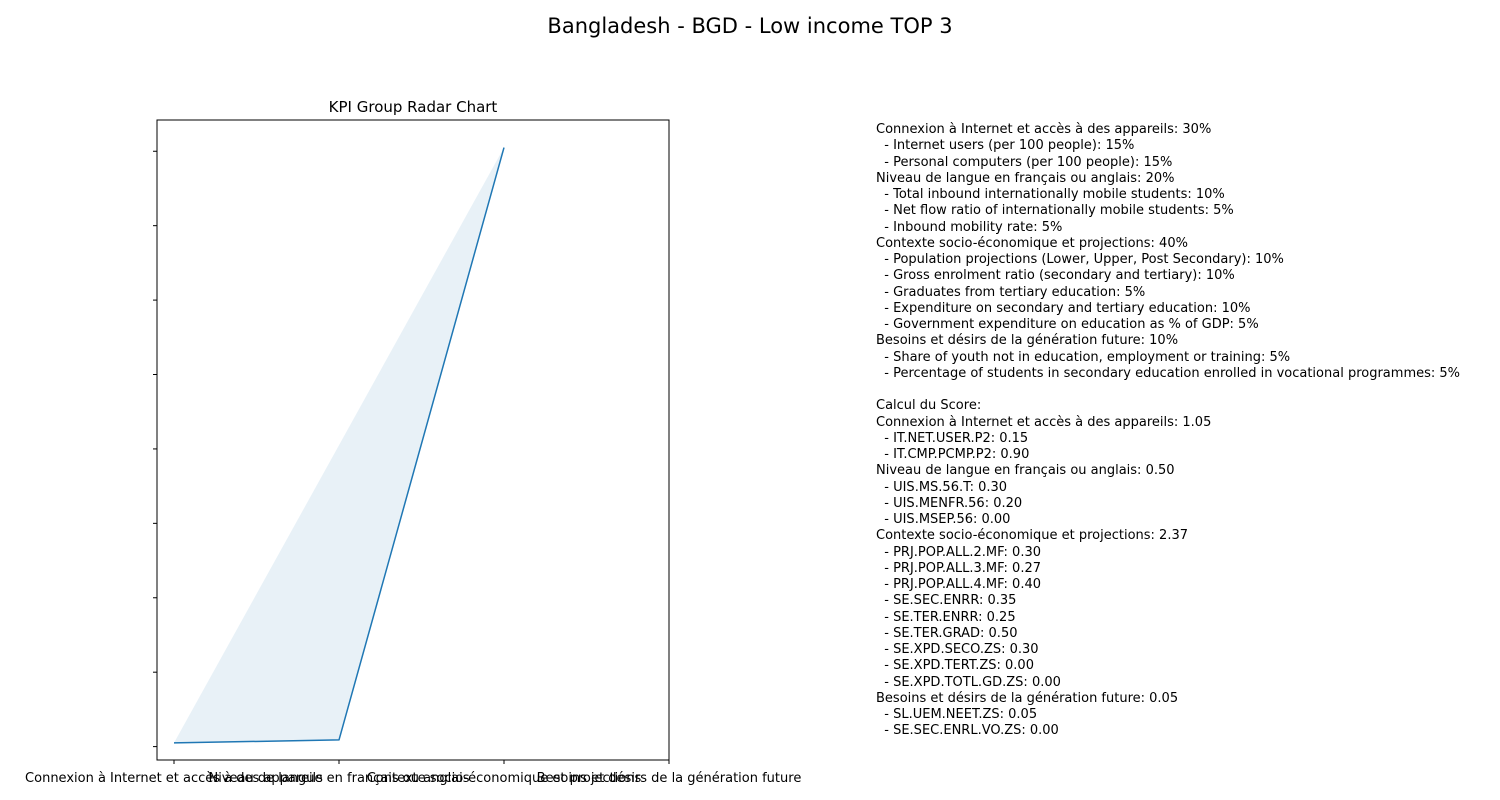 The image size is (1500, 800). What do you see at coordinates (504, 778) in the screenshot?
I see `x-tick-label: Contexte socio-économique et projections` at bounding box center [504, 778].